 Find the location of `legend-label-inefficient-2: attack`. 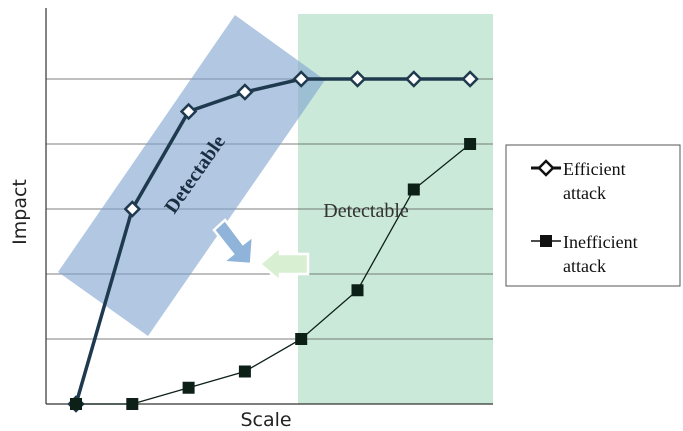

legend-label-inefficient-2: attack is located at coordinates (584, 266).